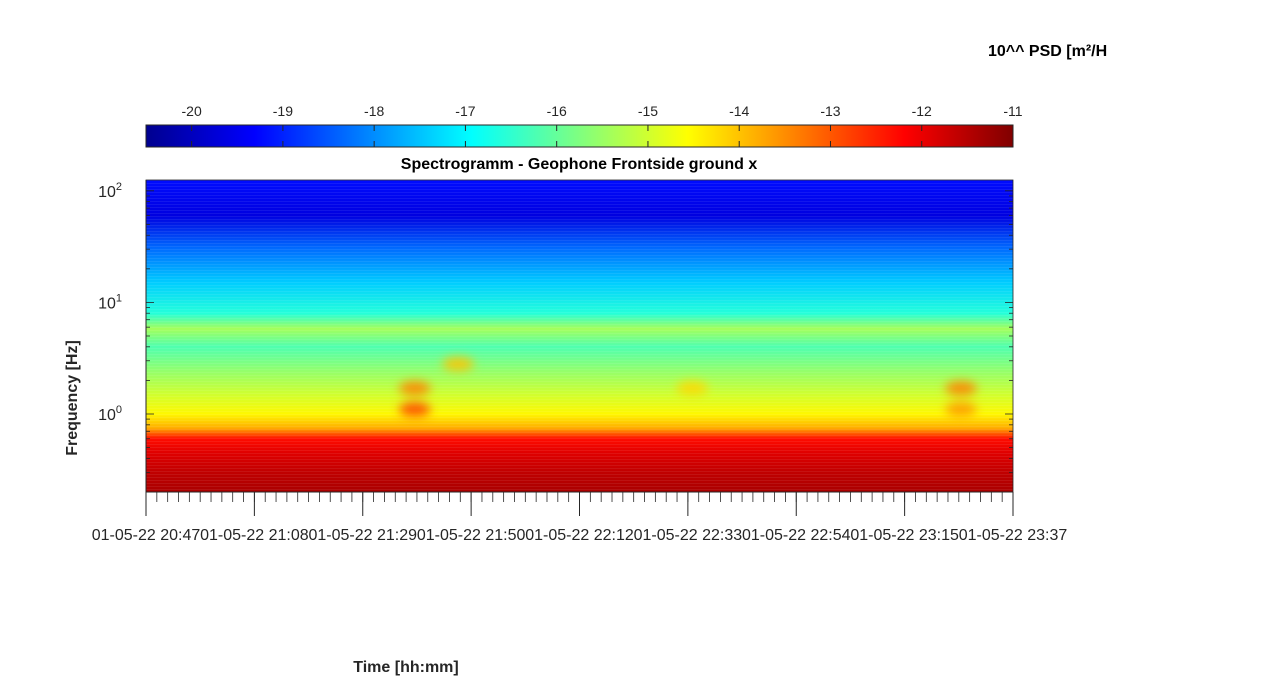 Image resolution: width=1280 pixels, height=677 pixels. What do you see at coordinates (192, 111) in the screenshot?
I see `colorbar-tick-label: -20` at bounding box center [192, 111].